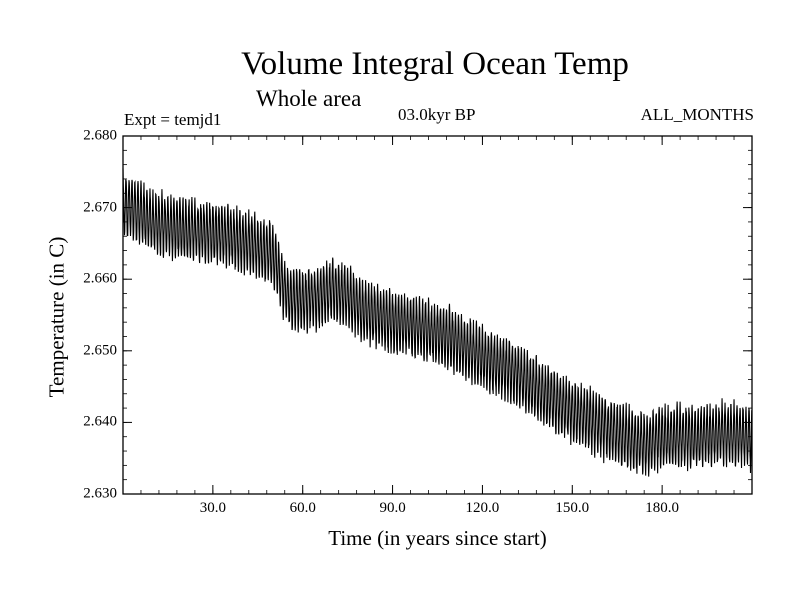 This screenshot has height=600, width=800. What do you see at coordinates (662, 508) in the screenshot?
I see `x-tick-label: 180.0` at bounding box center [662, 508].